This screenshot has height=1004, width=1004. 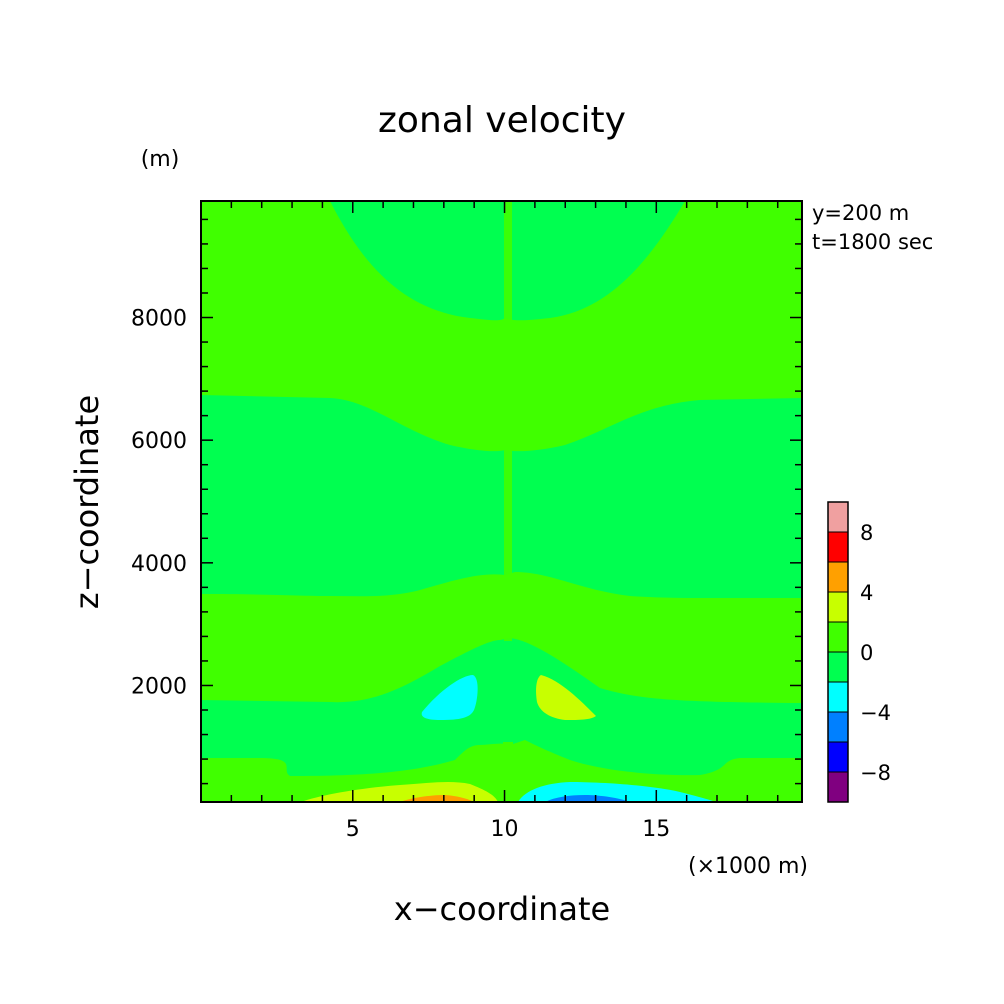 I want to click on colorbar: 8 4 0 −4 −8, so click(x=859, y=652).